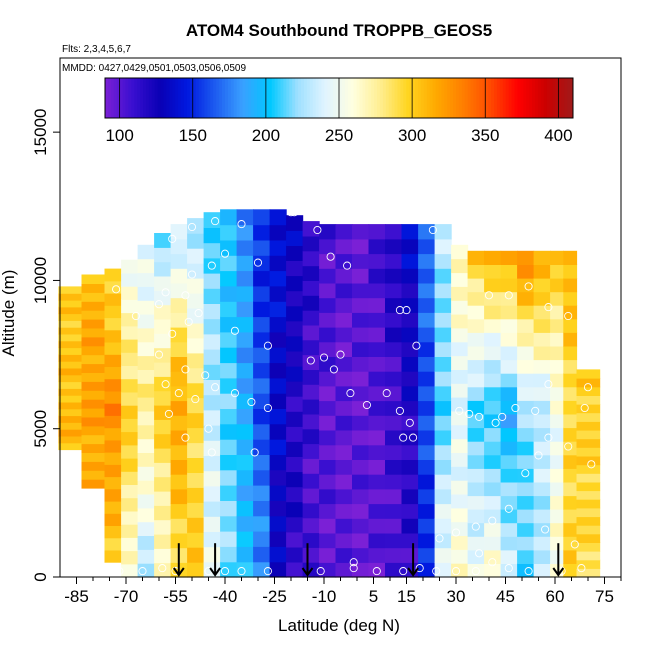 The height and width of the screenshot is (650, 650). What do you see at coordinates (40, 132) in the screenshot?
I see `y-tick-label: 15000` at bounding box center [40, 132].